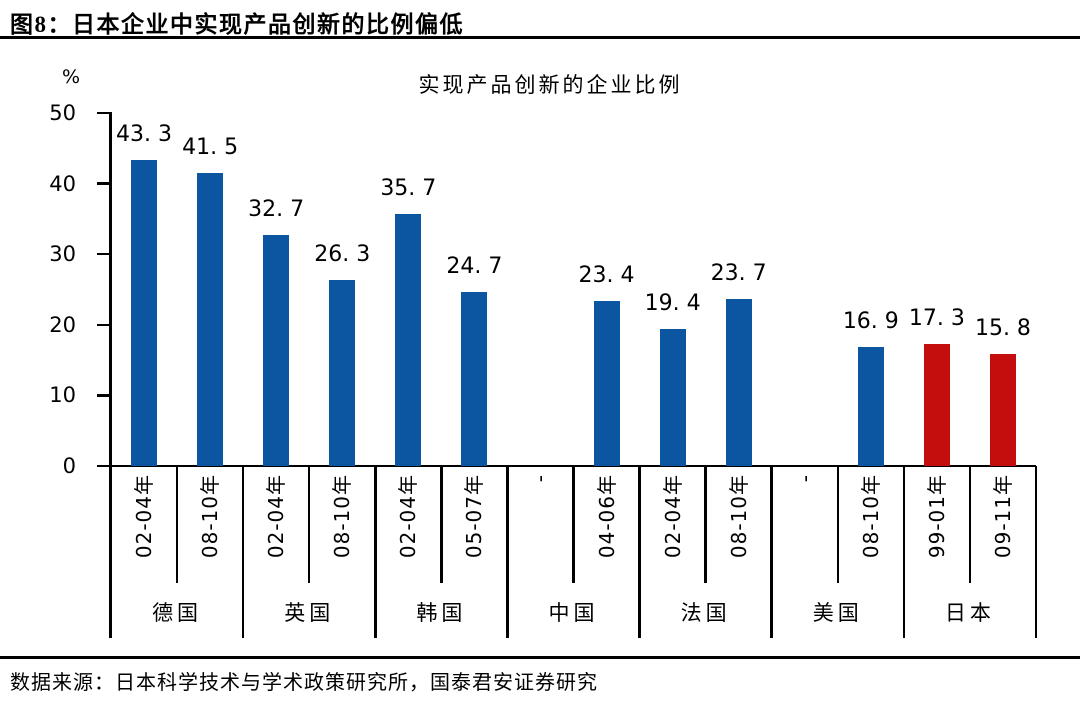 Image resolution: width=1080 pixels, height=705 pixels. I want to click on header-rule, so click(540, 37).